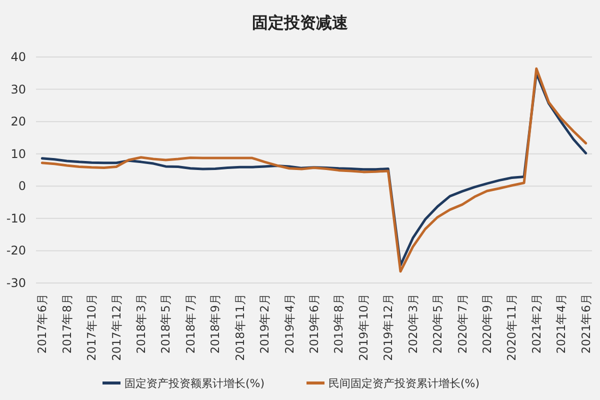 Image resolution: width=600 pixels, height=400 pixels. I want to click on x-tick-label: 2021年6月, so click(585, 323).